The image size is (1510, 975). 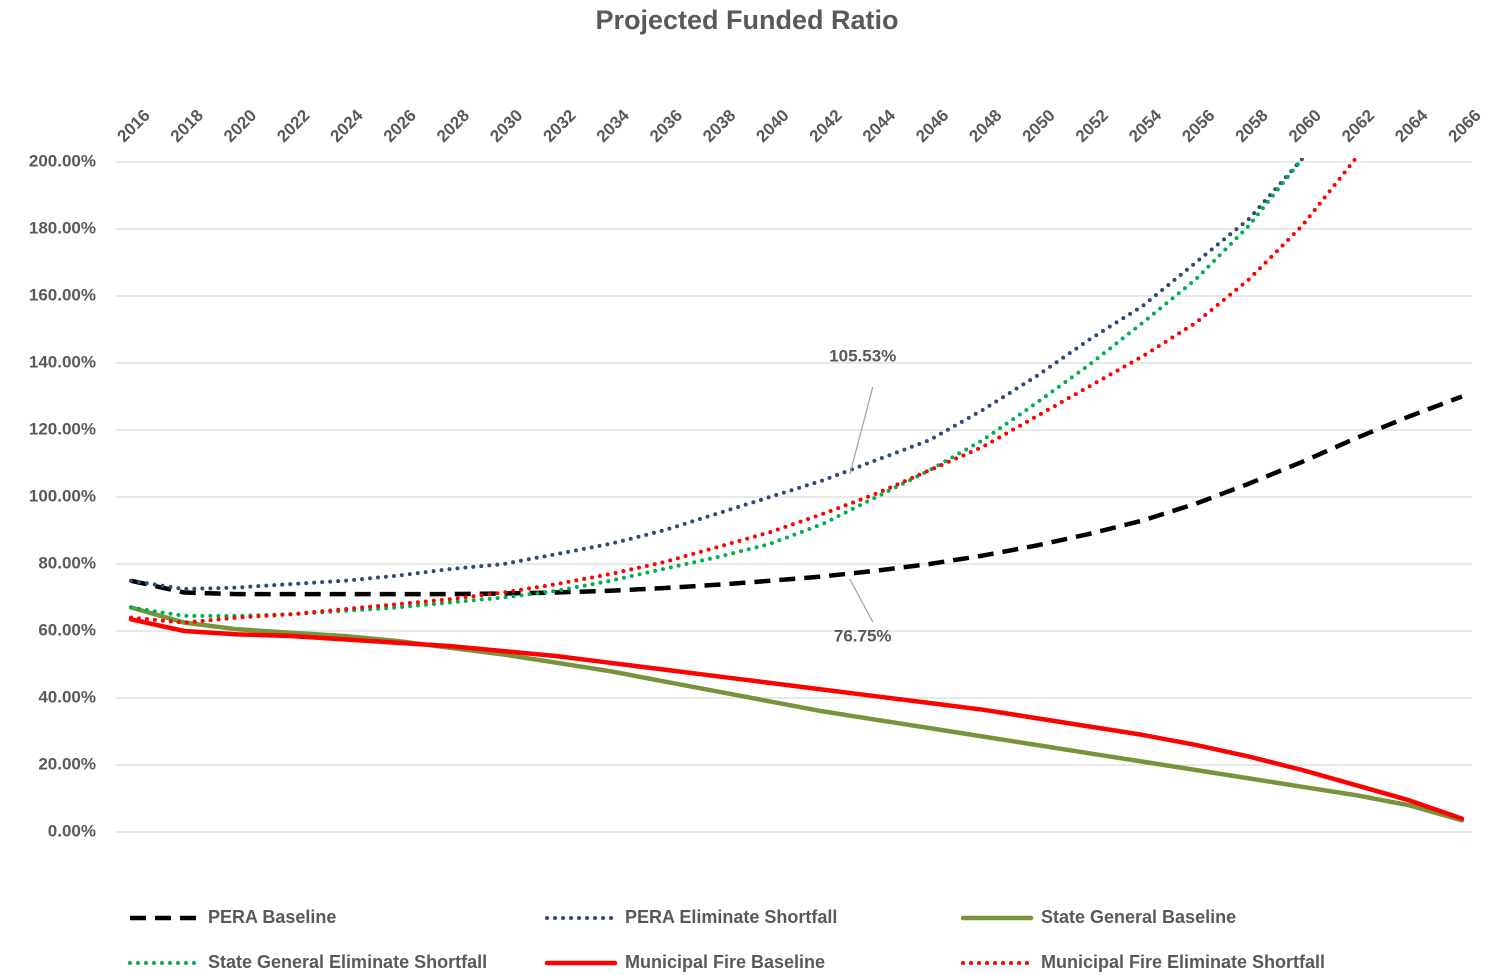 I want to click on x-tick-label: 2036, so click(x=666, y=126).